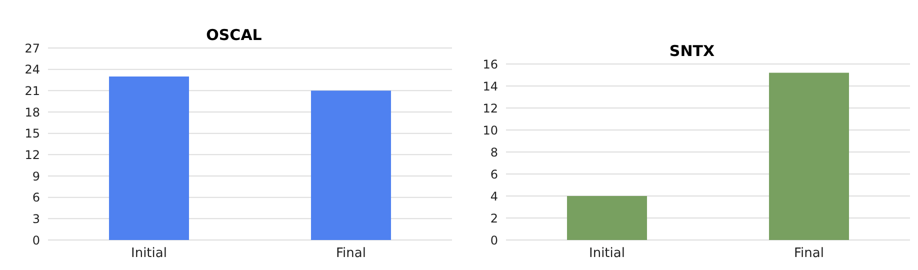 The image size is (918, 270). I want to click on chart-title: OSCAL, so click(234, 35).